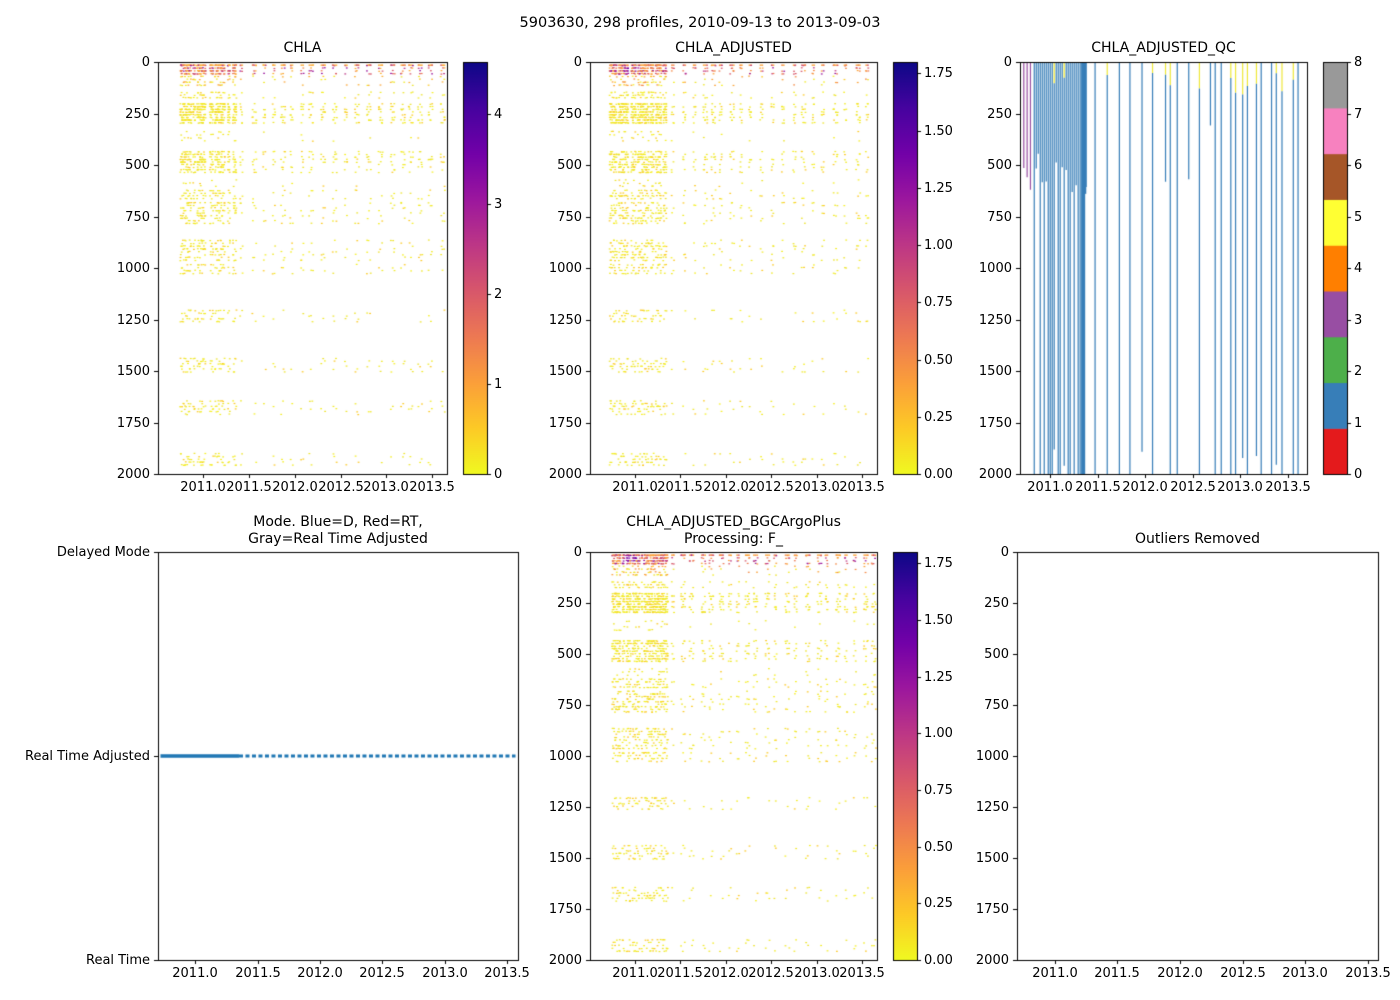 This screenshot has height=1000, width=1400. I want to click on y-tick-label: Delayed Mode, so click(103, 552).